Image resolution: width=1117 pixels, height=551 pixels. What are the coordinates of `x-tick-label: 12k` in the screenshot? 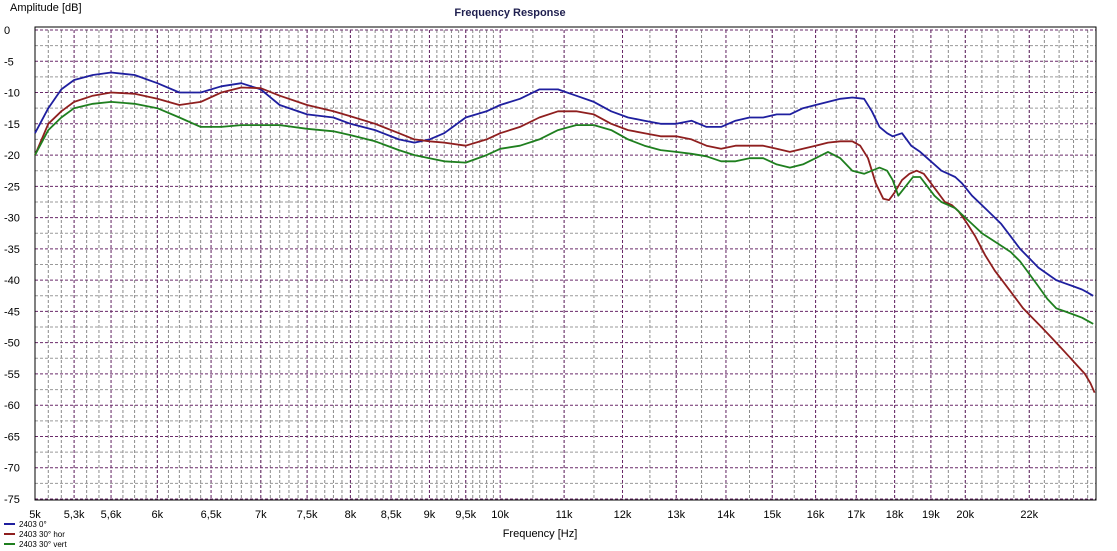 It's located at (623, 515).